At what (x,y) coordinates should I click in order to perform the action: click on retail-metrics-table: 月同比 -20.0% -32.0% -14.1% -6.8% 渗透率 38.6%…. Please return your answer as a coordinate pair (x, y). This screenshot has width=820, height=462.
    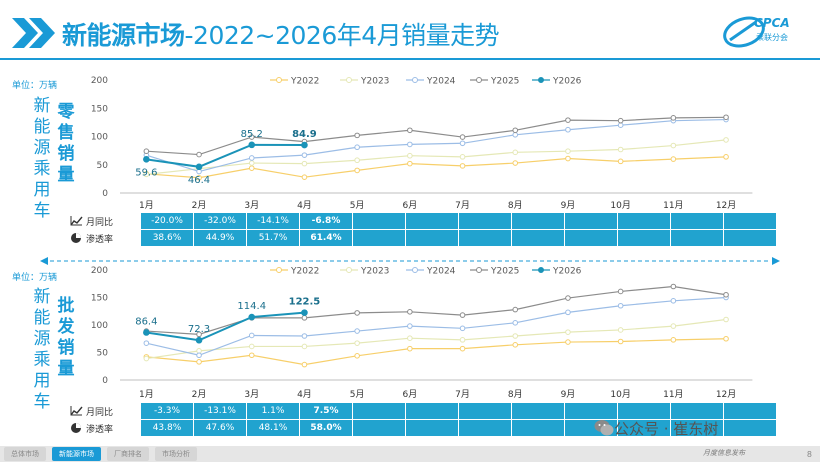
    Looking at the image, I should click on (421, 229).